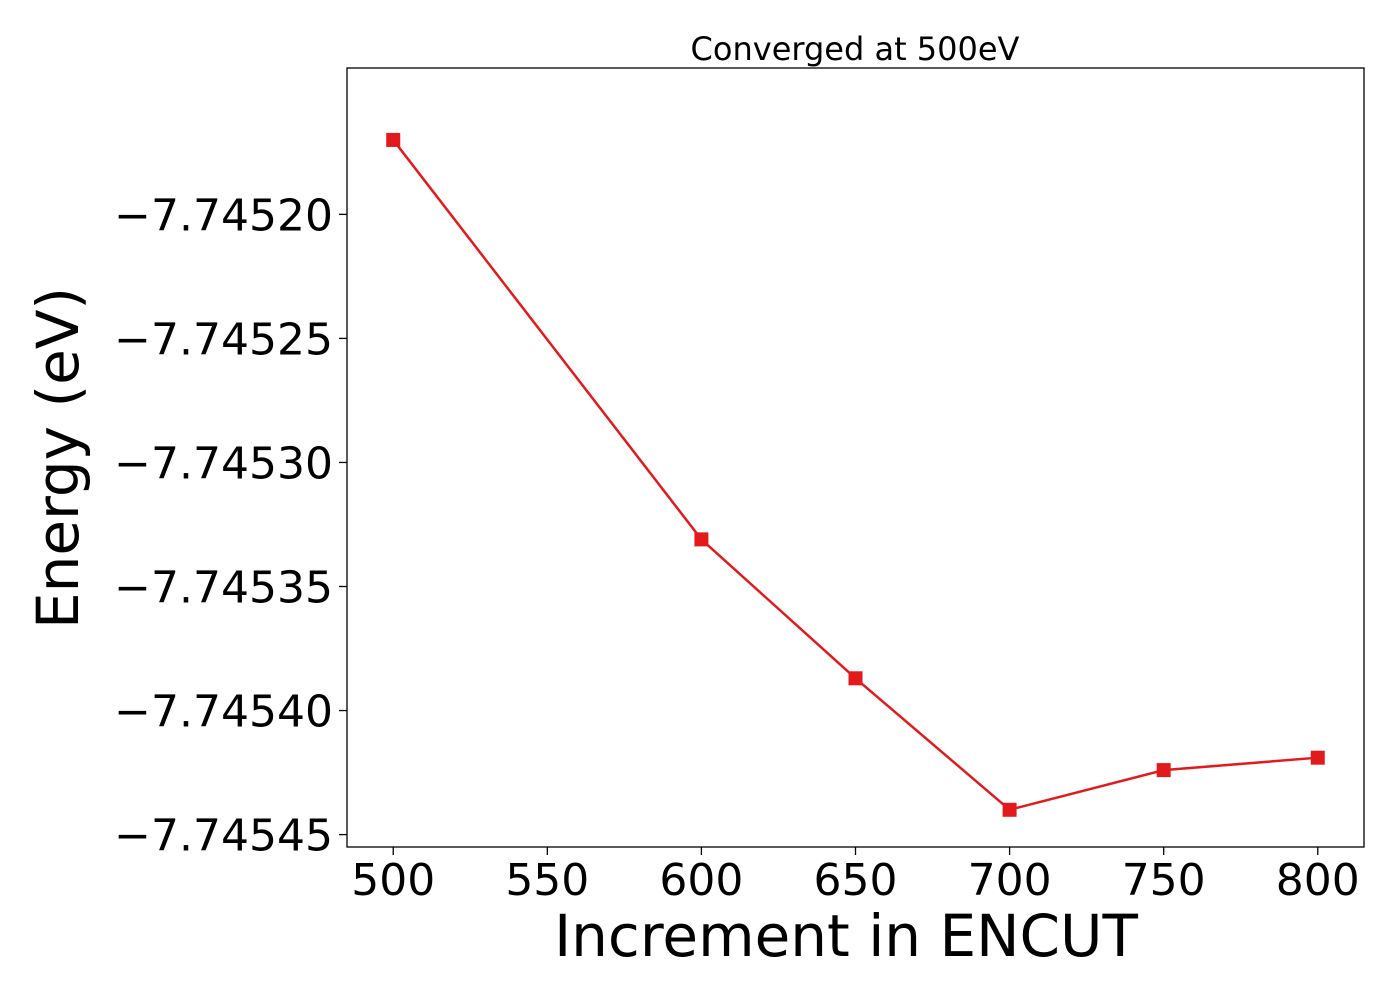 The height and width of the screenshot is (1000, 1400). I want to click on y-axis-label: Energy (eV), so click(58, 458).